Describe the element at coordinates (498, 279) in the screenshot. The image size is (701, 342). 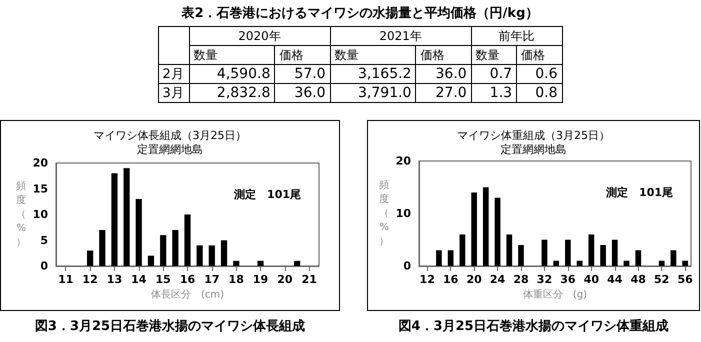
I see `x-tick-label: 24` at that location.